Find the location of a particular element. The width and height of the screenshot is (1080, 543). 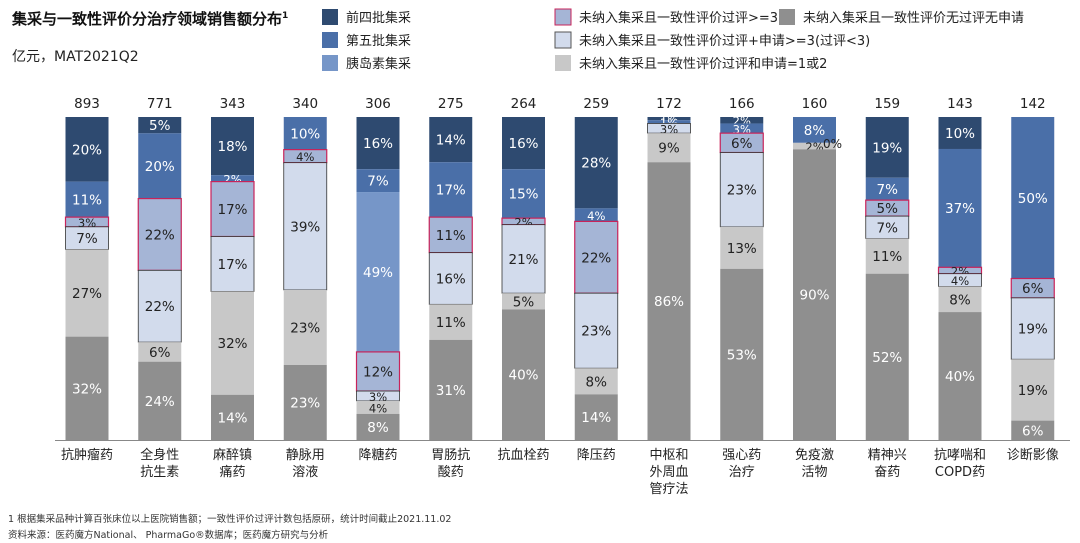

data-label: 32% is located at coordinates (232, 344).